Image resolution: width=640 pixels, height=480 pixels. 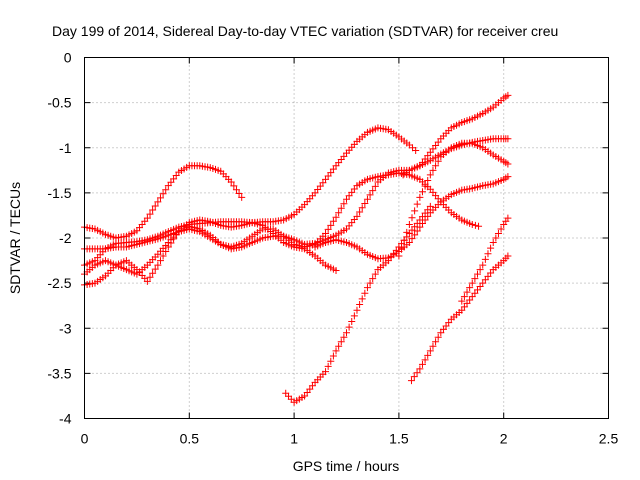 I want to click on x-tick-label: 1.5, so click(x=399, y=439).